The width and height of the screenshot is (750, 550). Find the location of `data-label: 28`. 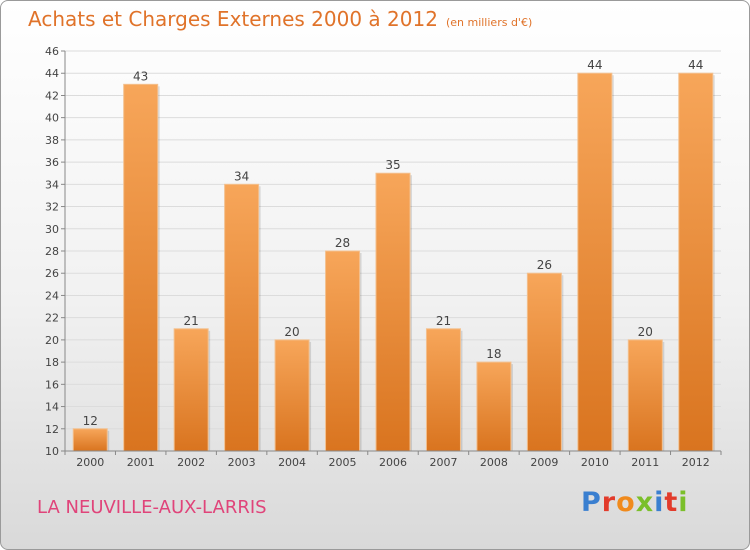

data-label: 28 is located at coordinates (342, 243).